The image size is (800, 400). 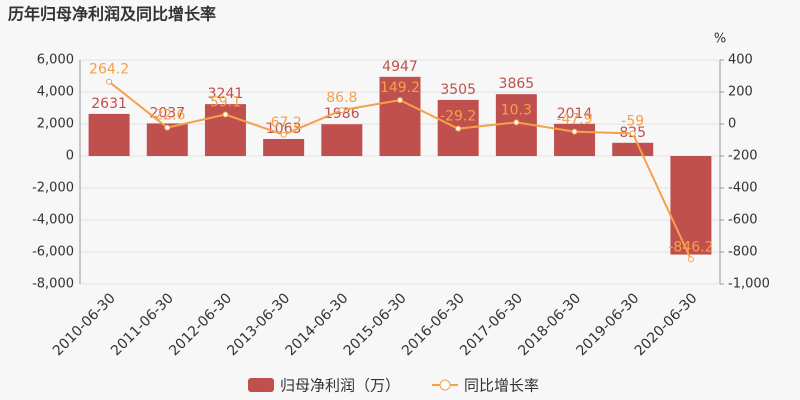 I want to click on y-tick-label: -2,000, so click(x=53, y=188).